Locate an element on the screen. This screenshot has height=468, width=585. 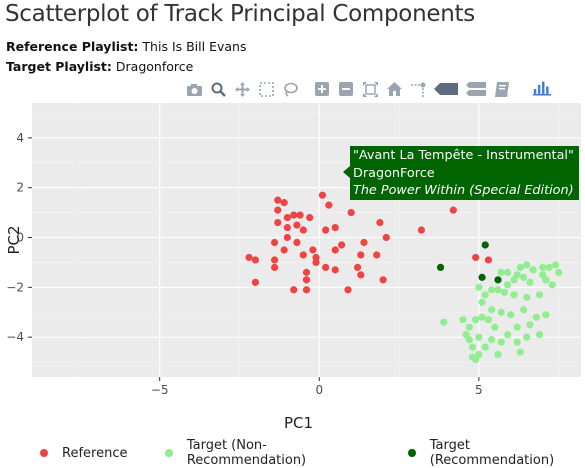
legend-label-target-recommendation: Target (Recommendation) is located at coordinates (492, 453).